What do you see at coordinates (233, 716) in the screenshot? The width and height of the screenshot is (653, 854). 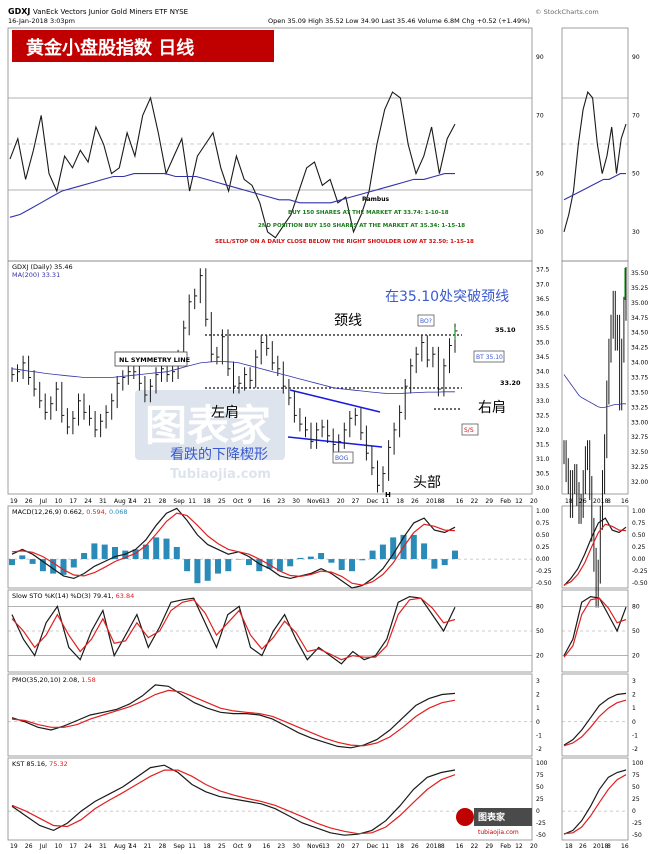 I see `pmo-line` at bounding box center [233, 716].